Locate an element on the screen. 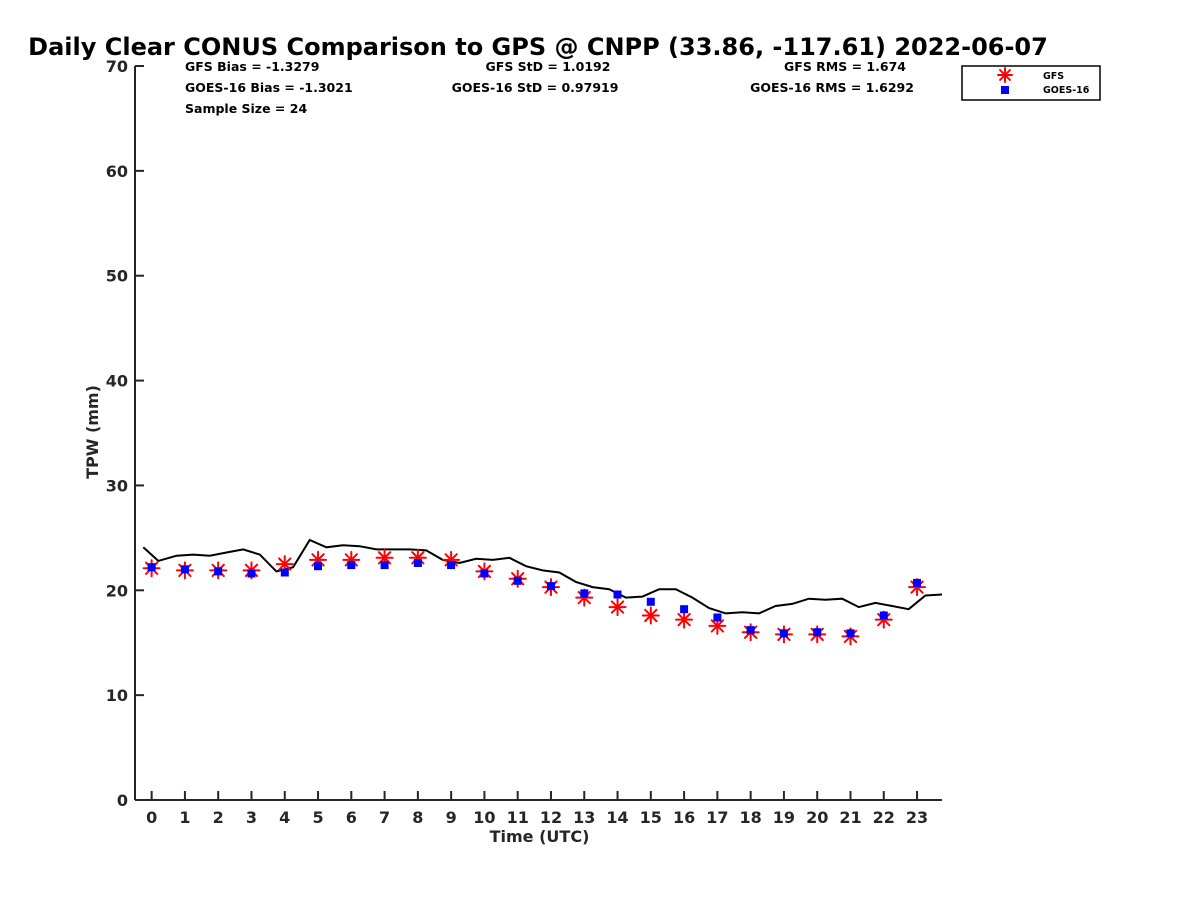 The height and width of the screenshot is (900, 1200). y-tick-label: 0 is located at coordinates (122, 800).